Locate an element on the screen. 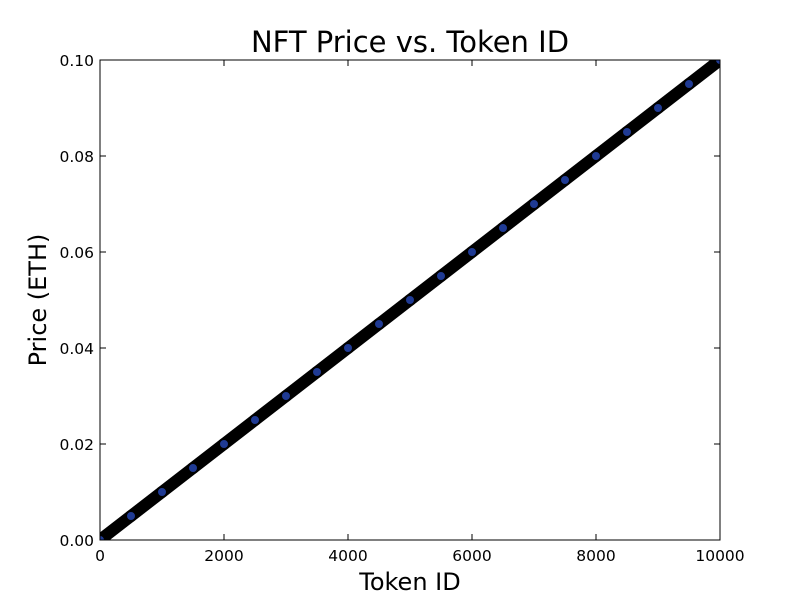 The height and width of the screenshot is (600, 800). y-tick-label: 0.08 is located at coordinates (76, 157).